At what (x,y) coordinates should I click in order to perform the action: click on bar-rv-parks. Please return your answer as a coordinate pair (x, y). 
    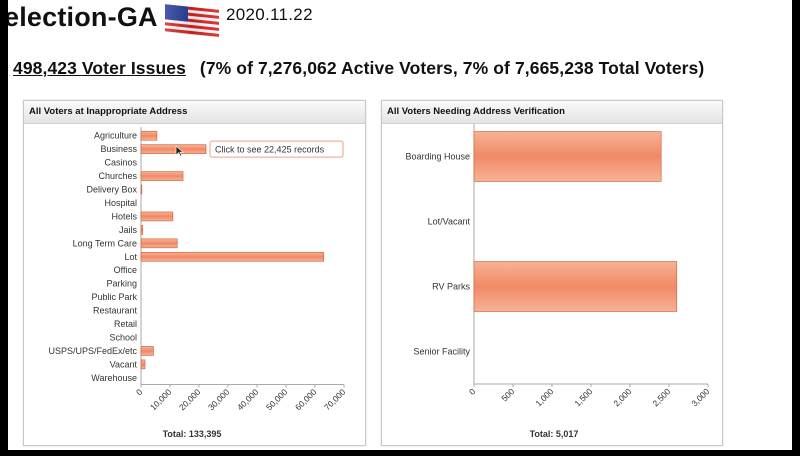
    Looking at the image, I should click on (575, 286).